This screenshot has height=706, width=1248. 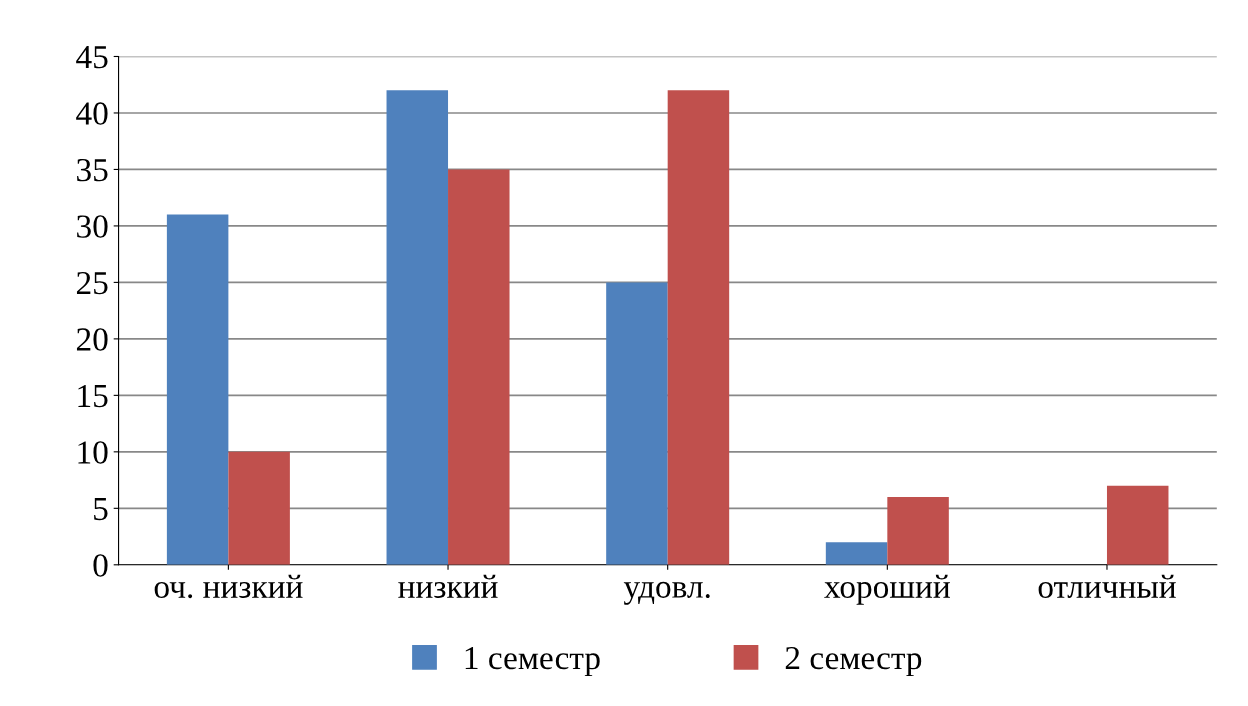 What do you see at coordinates (1107, 586) in the screenshot?
I see `x-tick-label: отличный` at bounding box center [1107, 586].